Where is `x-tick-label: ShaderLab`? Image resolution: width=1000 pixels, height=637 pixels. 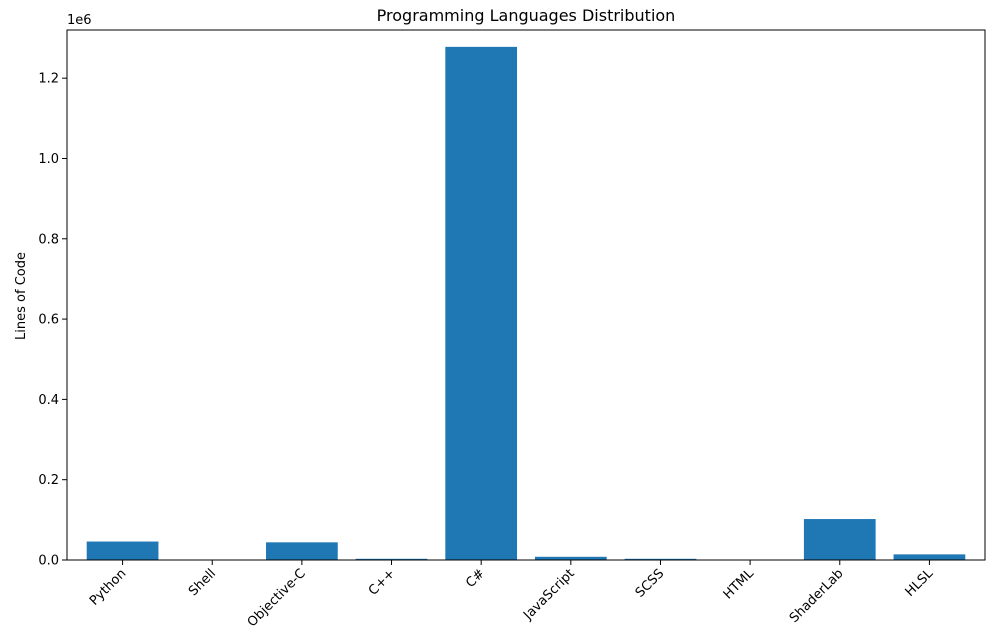 x-tick-label: ShaderLab is located at coordinates (817, 596).